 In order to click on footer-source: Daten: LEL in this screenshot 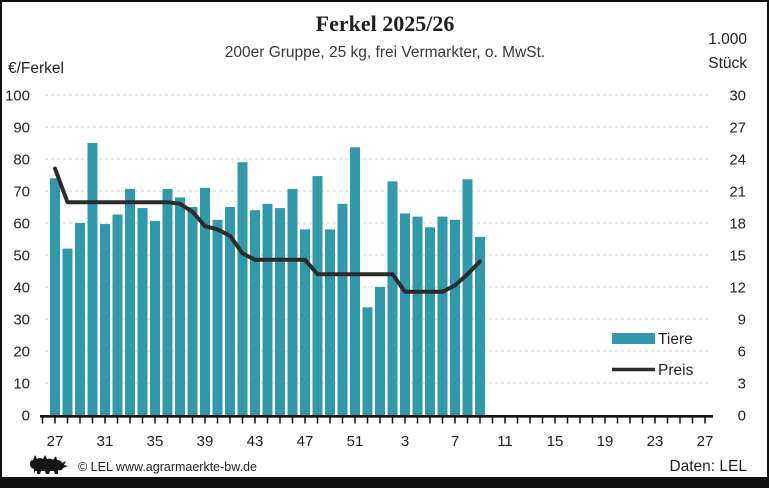, I will do `click(708, 466)`.